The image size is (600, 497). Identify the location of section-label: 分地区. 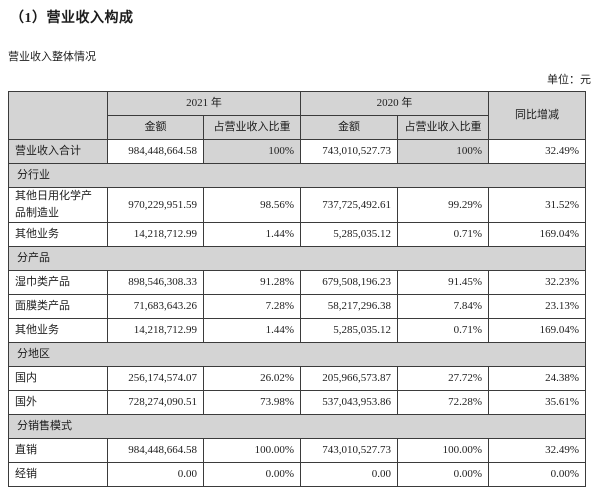
(297, 355).